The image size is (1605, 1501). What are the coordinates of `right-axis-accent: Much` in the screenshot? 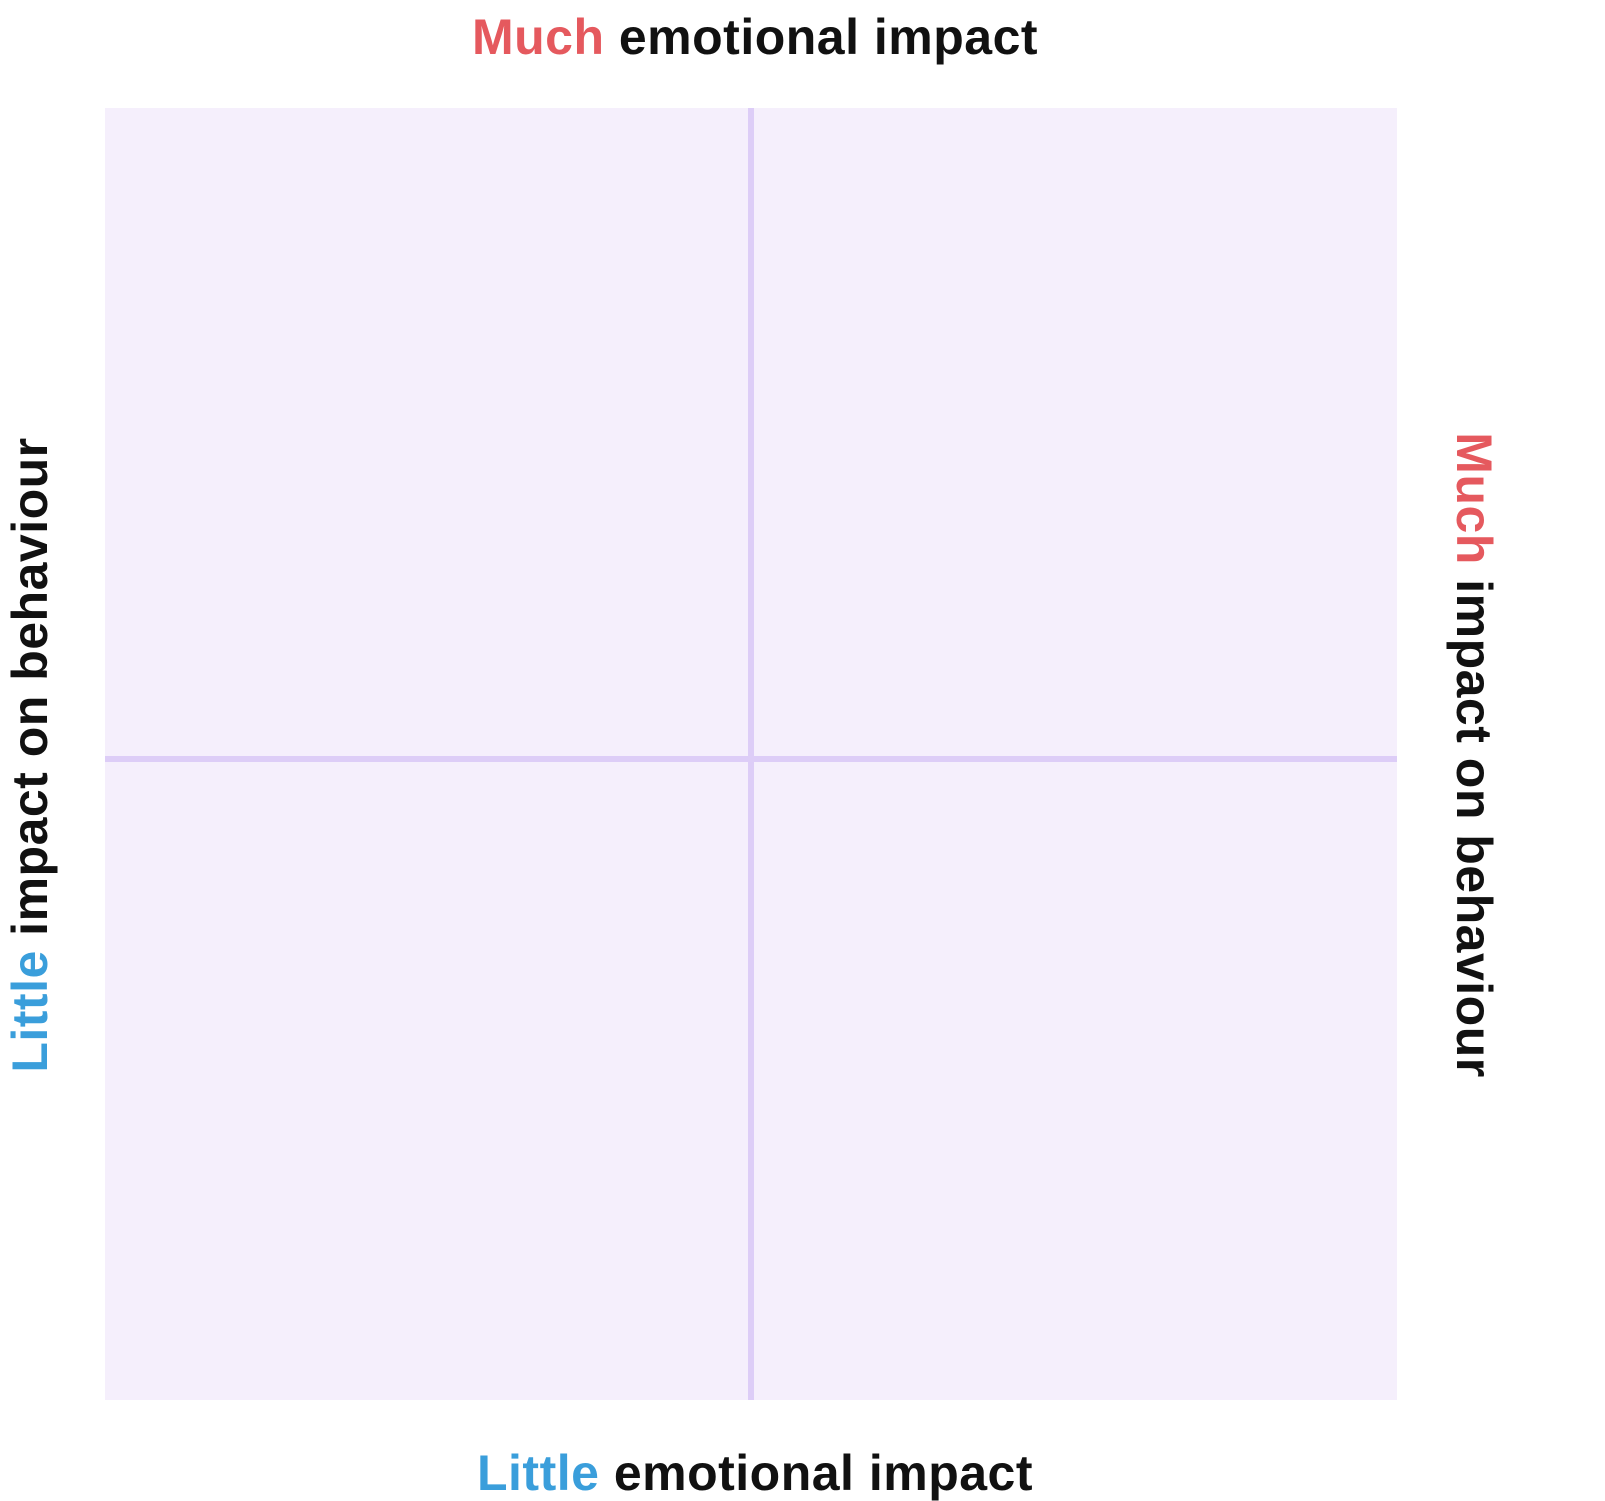 It's located at (1474, 498).